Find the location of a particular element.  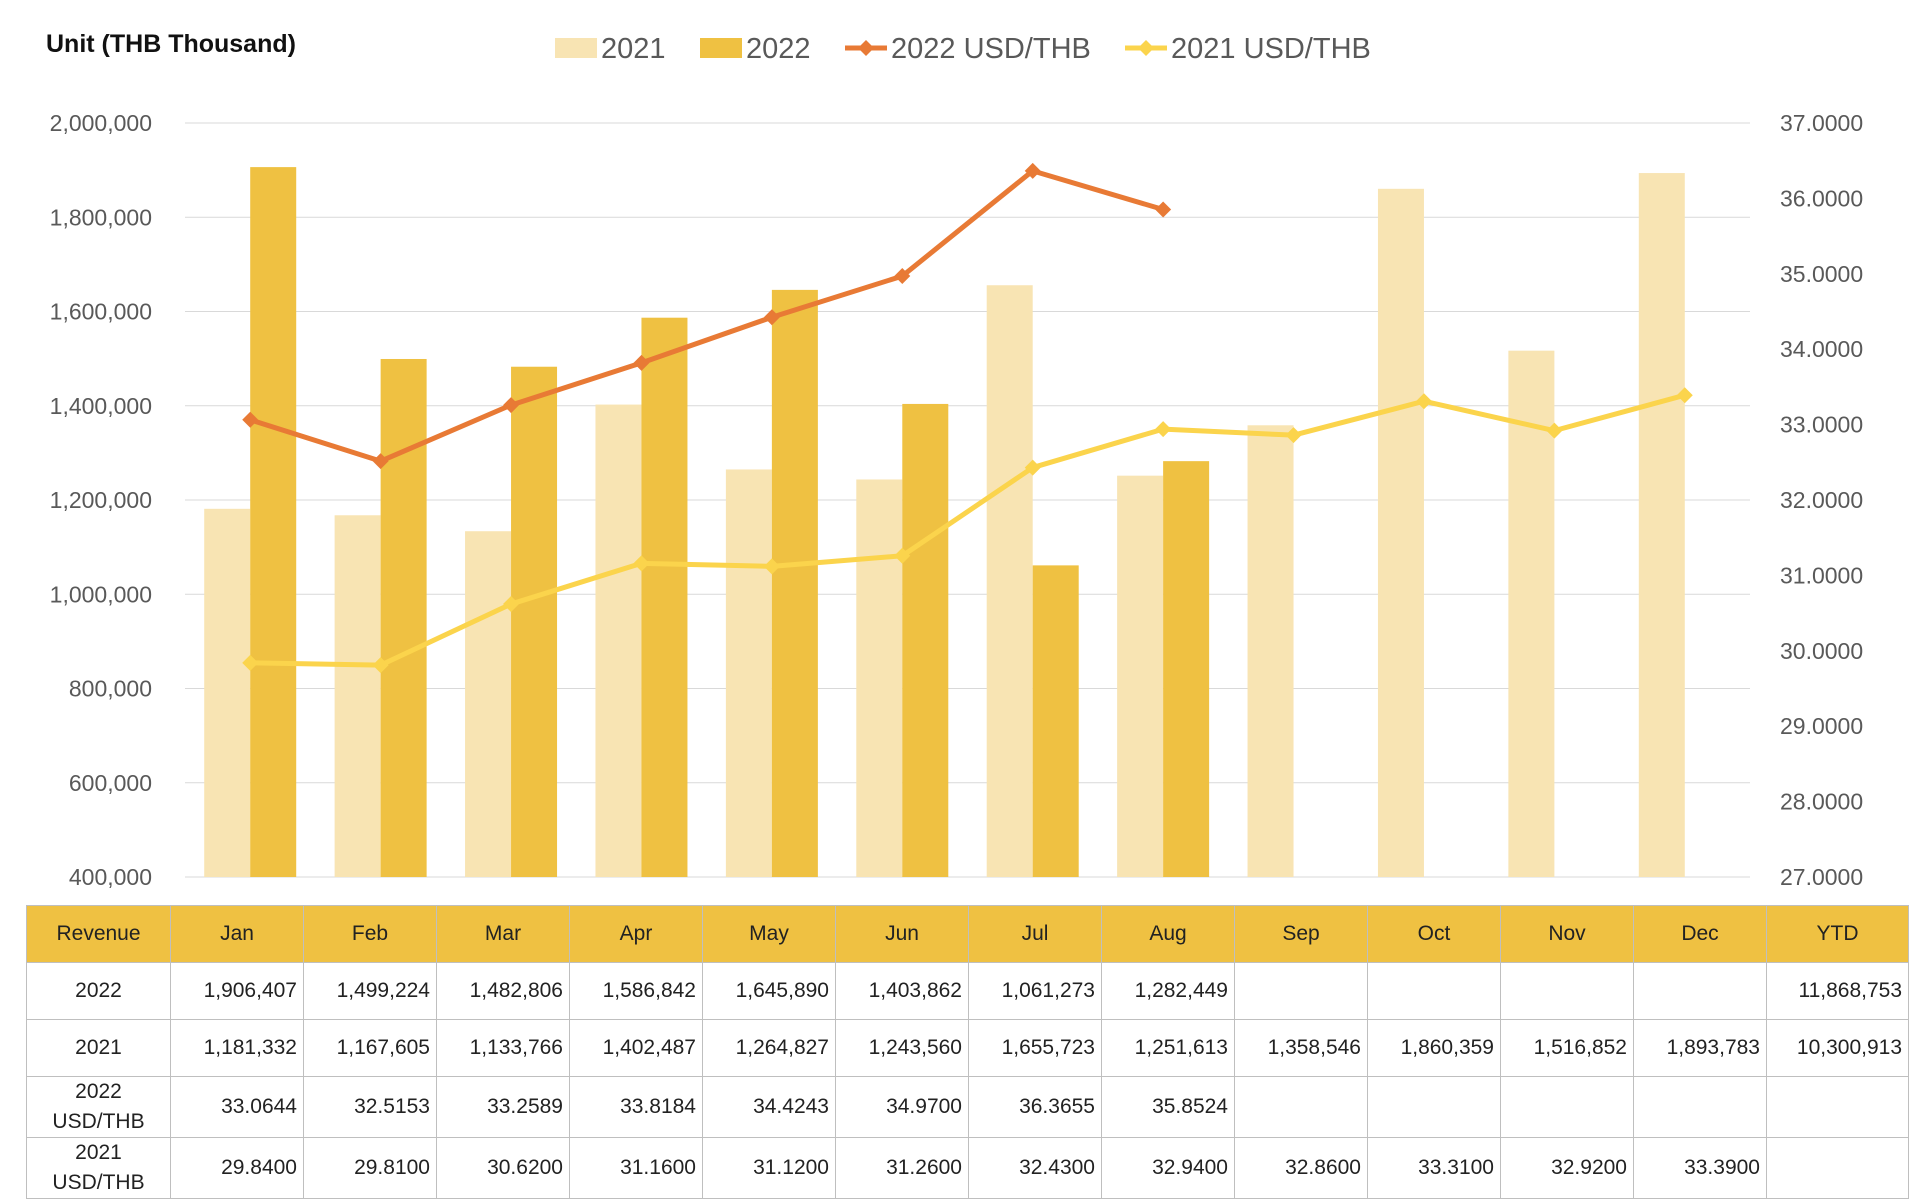

legend-2021-swatch is located at coordinates (576, 48).